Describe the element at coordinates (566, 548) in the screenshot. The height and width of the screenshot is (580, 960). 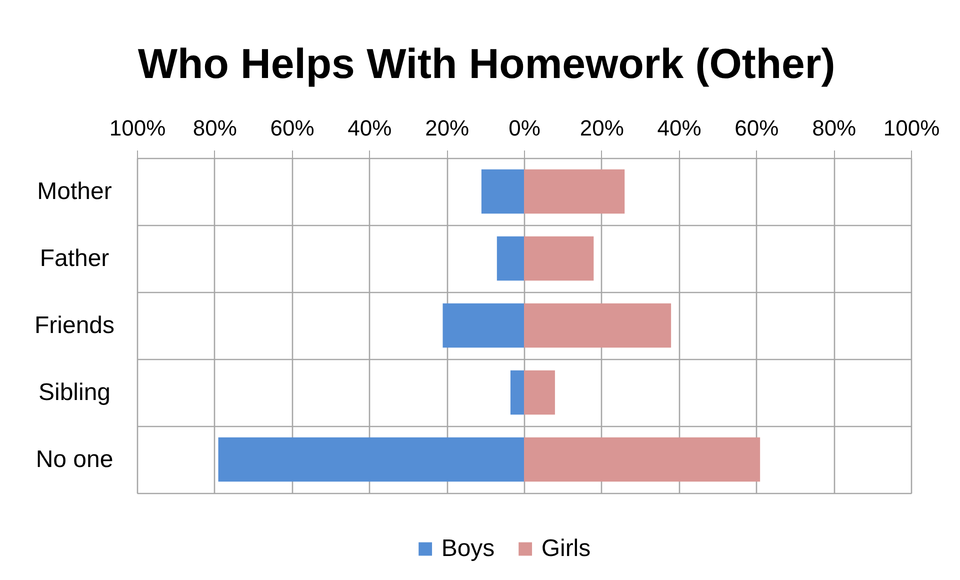
I see `legend-label: Girls` at that location.